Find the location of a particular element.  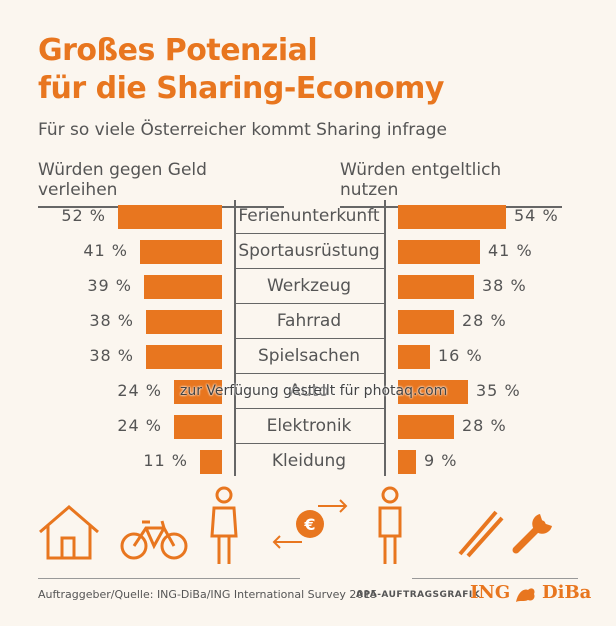

category-label: Kleidung is located at coordinates (309, 461).